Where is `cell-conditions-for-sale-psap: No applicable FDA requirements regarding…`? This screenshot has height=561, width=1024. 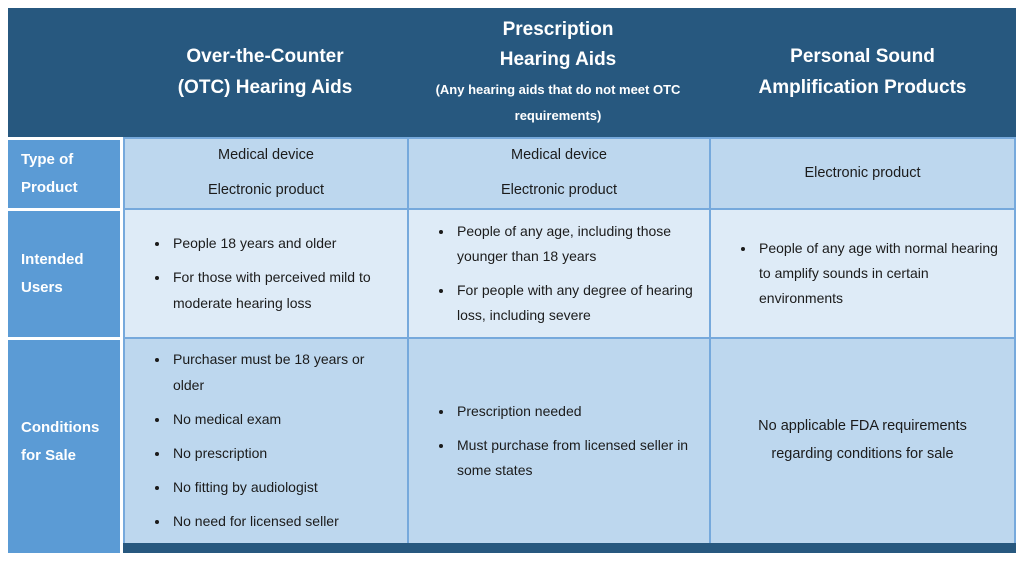
cell-conditions-for-sale-psap: No applicable FDA requirements regarding… is located at coordinates (862, 440).